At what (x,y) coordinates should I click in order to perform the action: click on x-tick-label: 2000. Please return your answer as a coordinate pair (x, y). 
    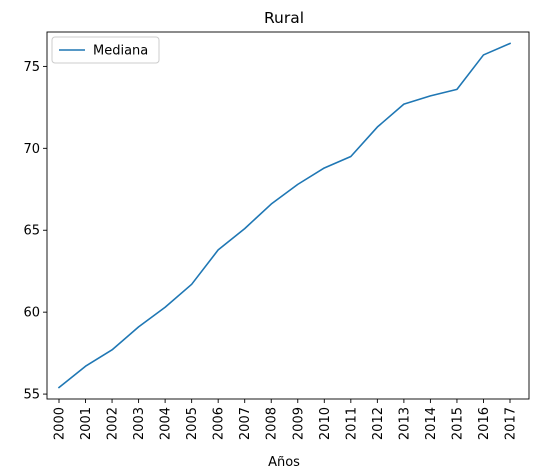
    Looking at the image, I should click on (60, 423).